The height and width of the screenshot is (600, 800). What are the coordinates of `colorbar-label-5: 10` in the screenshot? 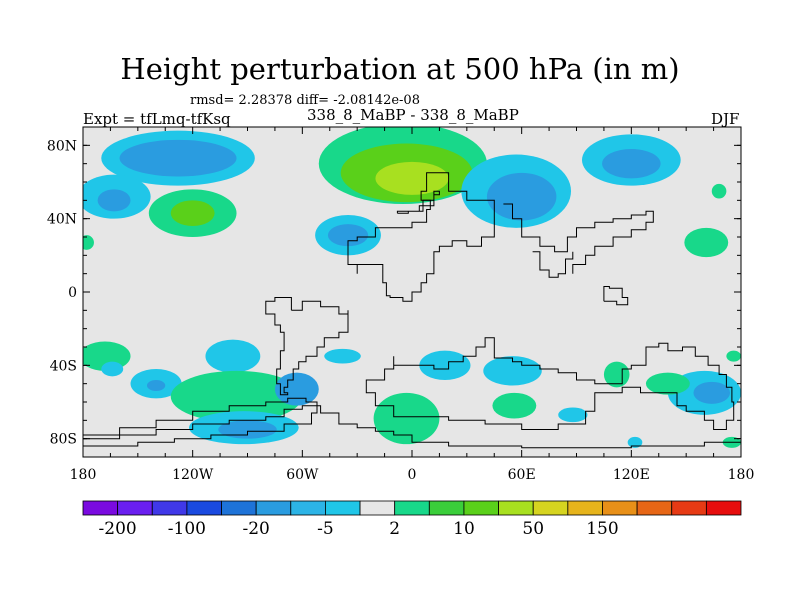 It's located at (464, 529).